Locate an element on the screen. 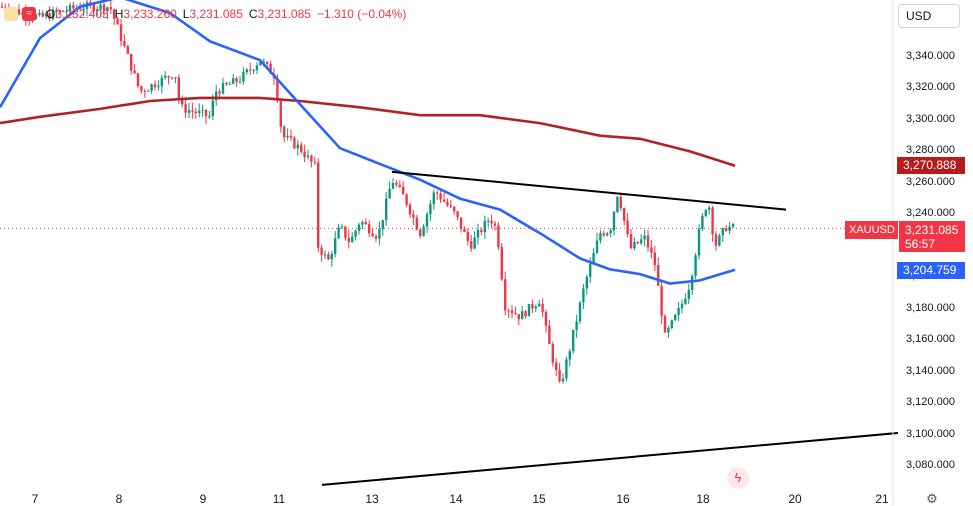  ma200-price-tag: 3,270.888 is located at coordinates (931, 165).